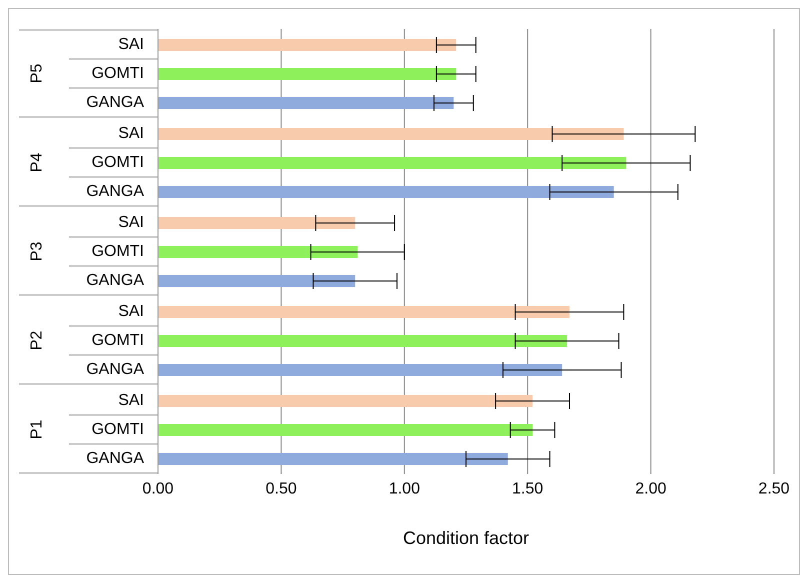  I want to click on x-tick-label: 0.50, so click(281, 489).